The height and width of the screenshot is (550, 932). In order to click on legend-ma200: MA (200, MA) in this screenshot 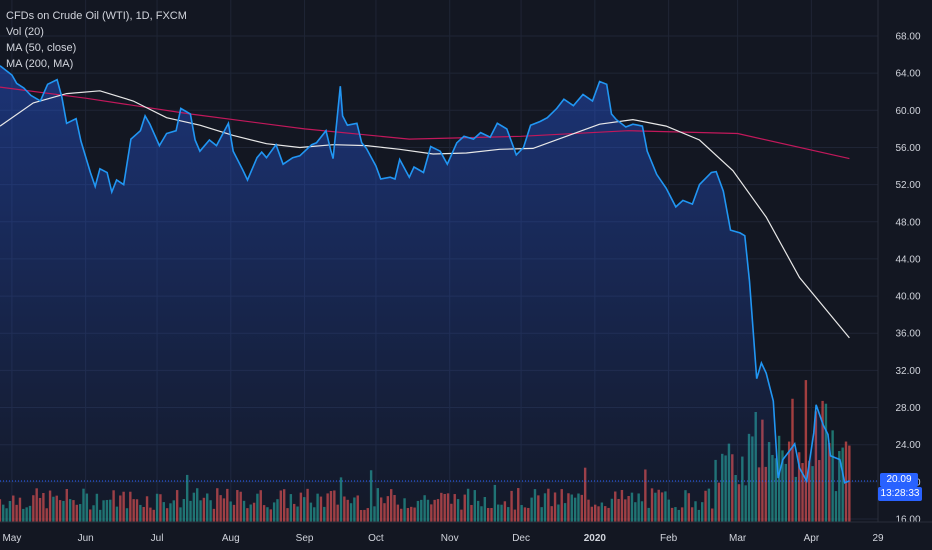, I will do `click(40, 64)`.